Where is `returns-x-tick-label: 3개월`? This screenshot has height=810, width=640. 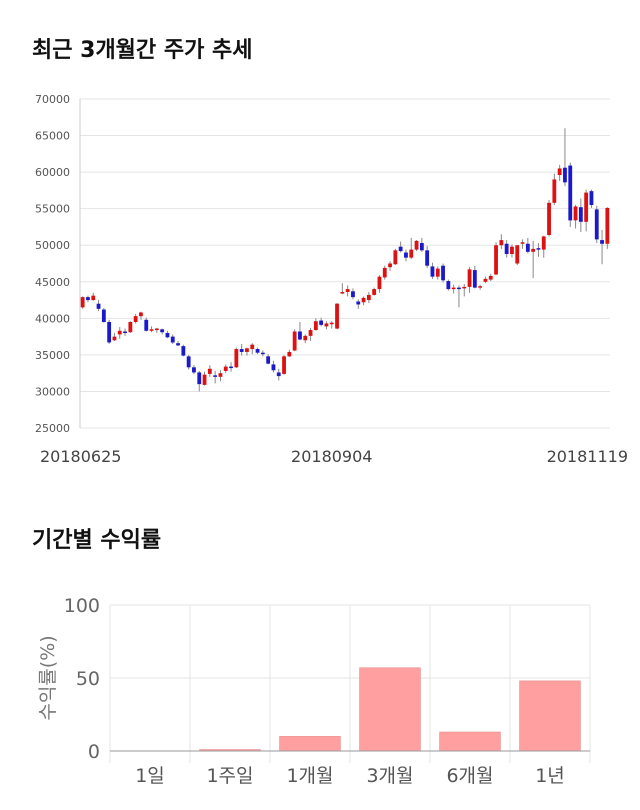
returns-x-tick-label: 3개월 is located at coordinates (389, 776).